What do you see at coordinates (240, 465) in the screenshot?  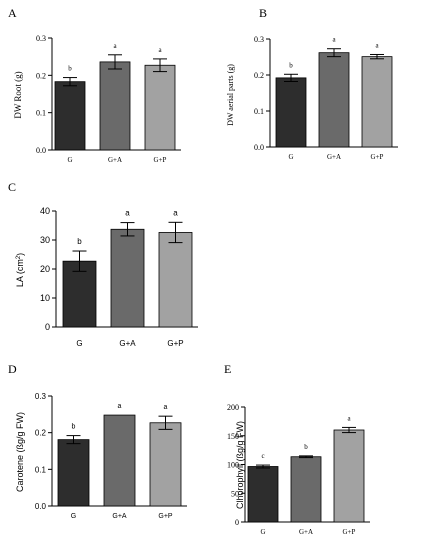 I see `y-axis-label: Clhorophyll (ßg/g FW)` at bounding box center [240, 465].